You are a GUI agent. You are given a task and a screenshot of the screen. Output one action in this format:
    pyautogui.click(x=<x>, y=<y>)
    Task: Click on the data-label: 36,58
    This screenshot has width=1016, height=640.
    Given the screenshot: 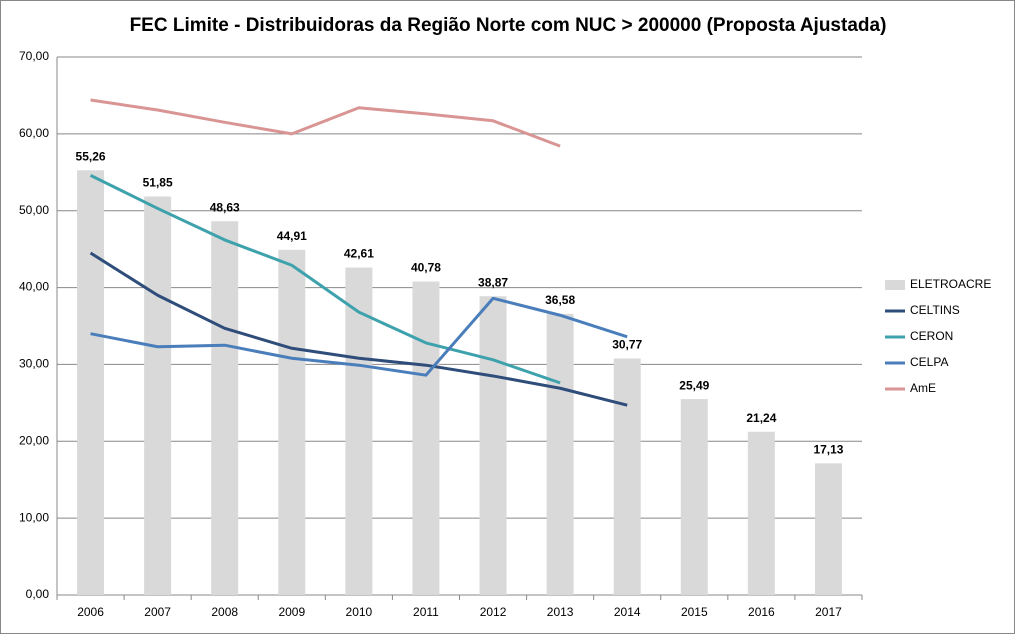 What is the action you would take?
    pyautogui.click(x=560, y=300)
    